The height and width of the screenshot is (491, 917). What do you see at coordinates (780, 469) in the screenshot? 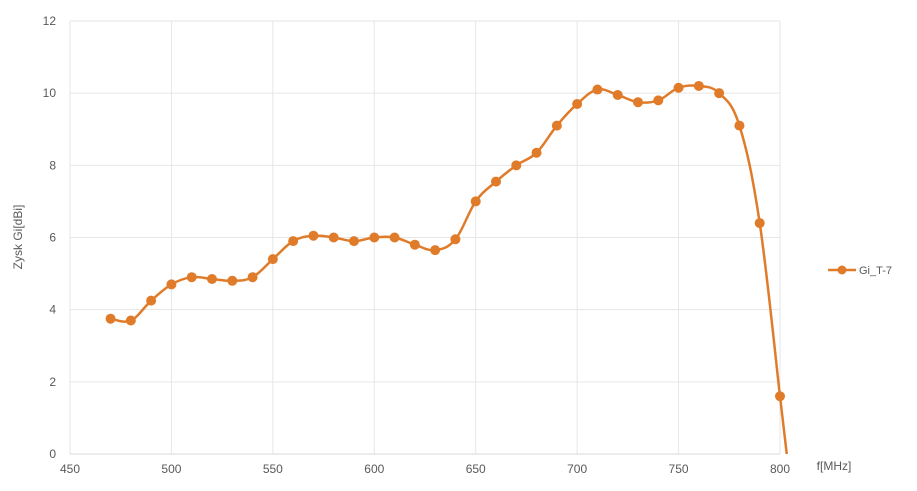
I see `x-tick-label: 800` at bounding box center [780, 469].